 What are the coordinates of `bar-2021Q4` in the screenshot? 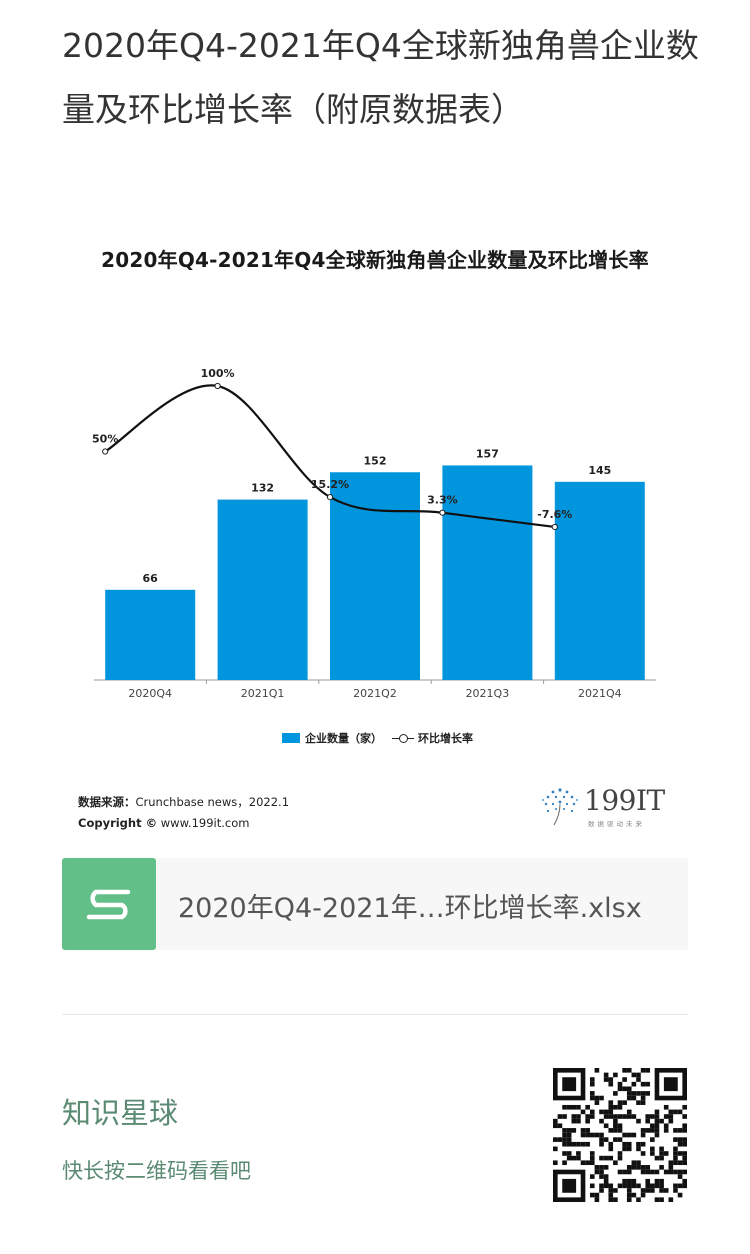 It's located at (599, 580).